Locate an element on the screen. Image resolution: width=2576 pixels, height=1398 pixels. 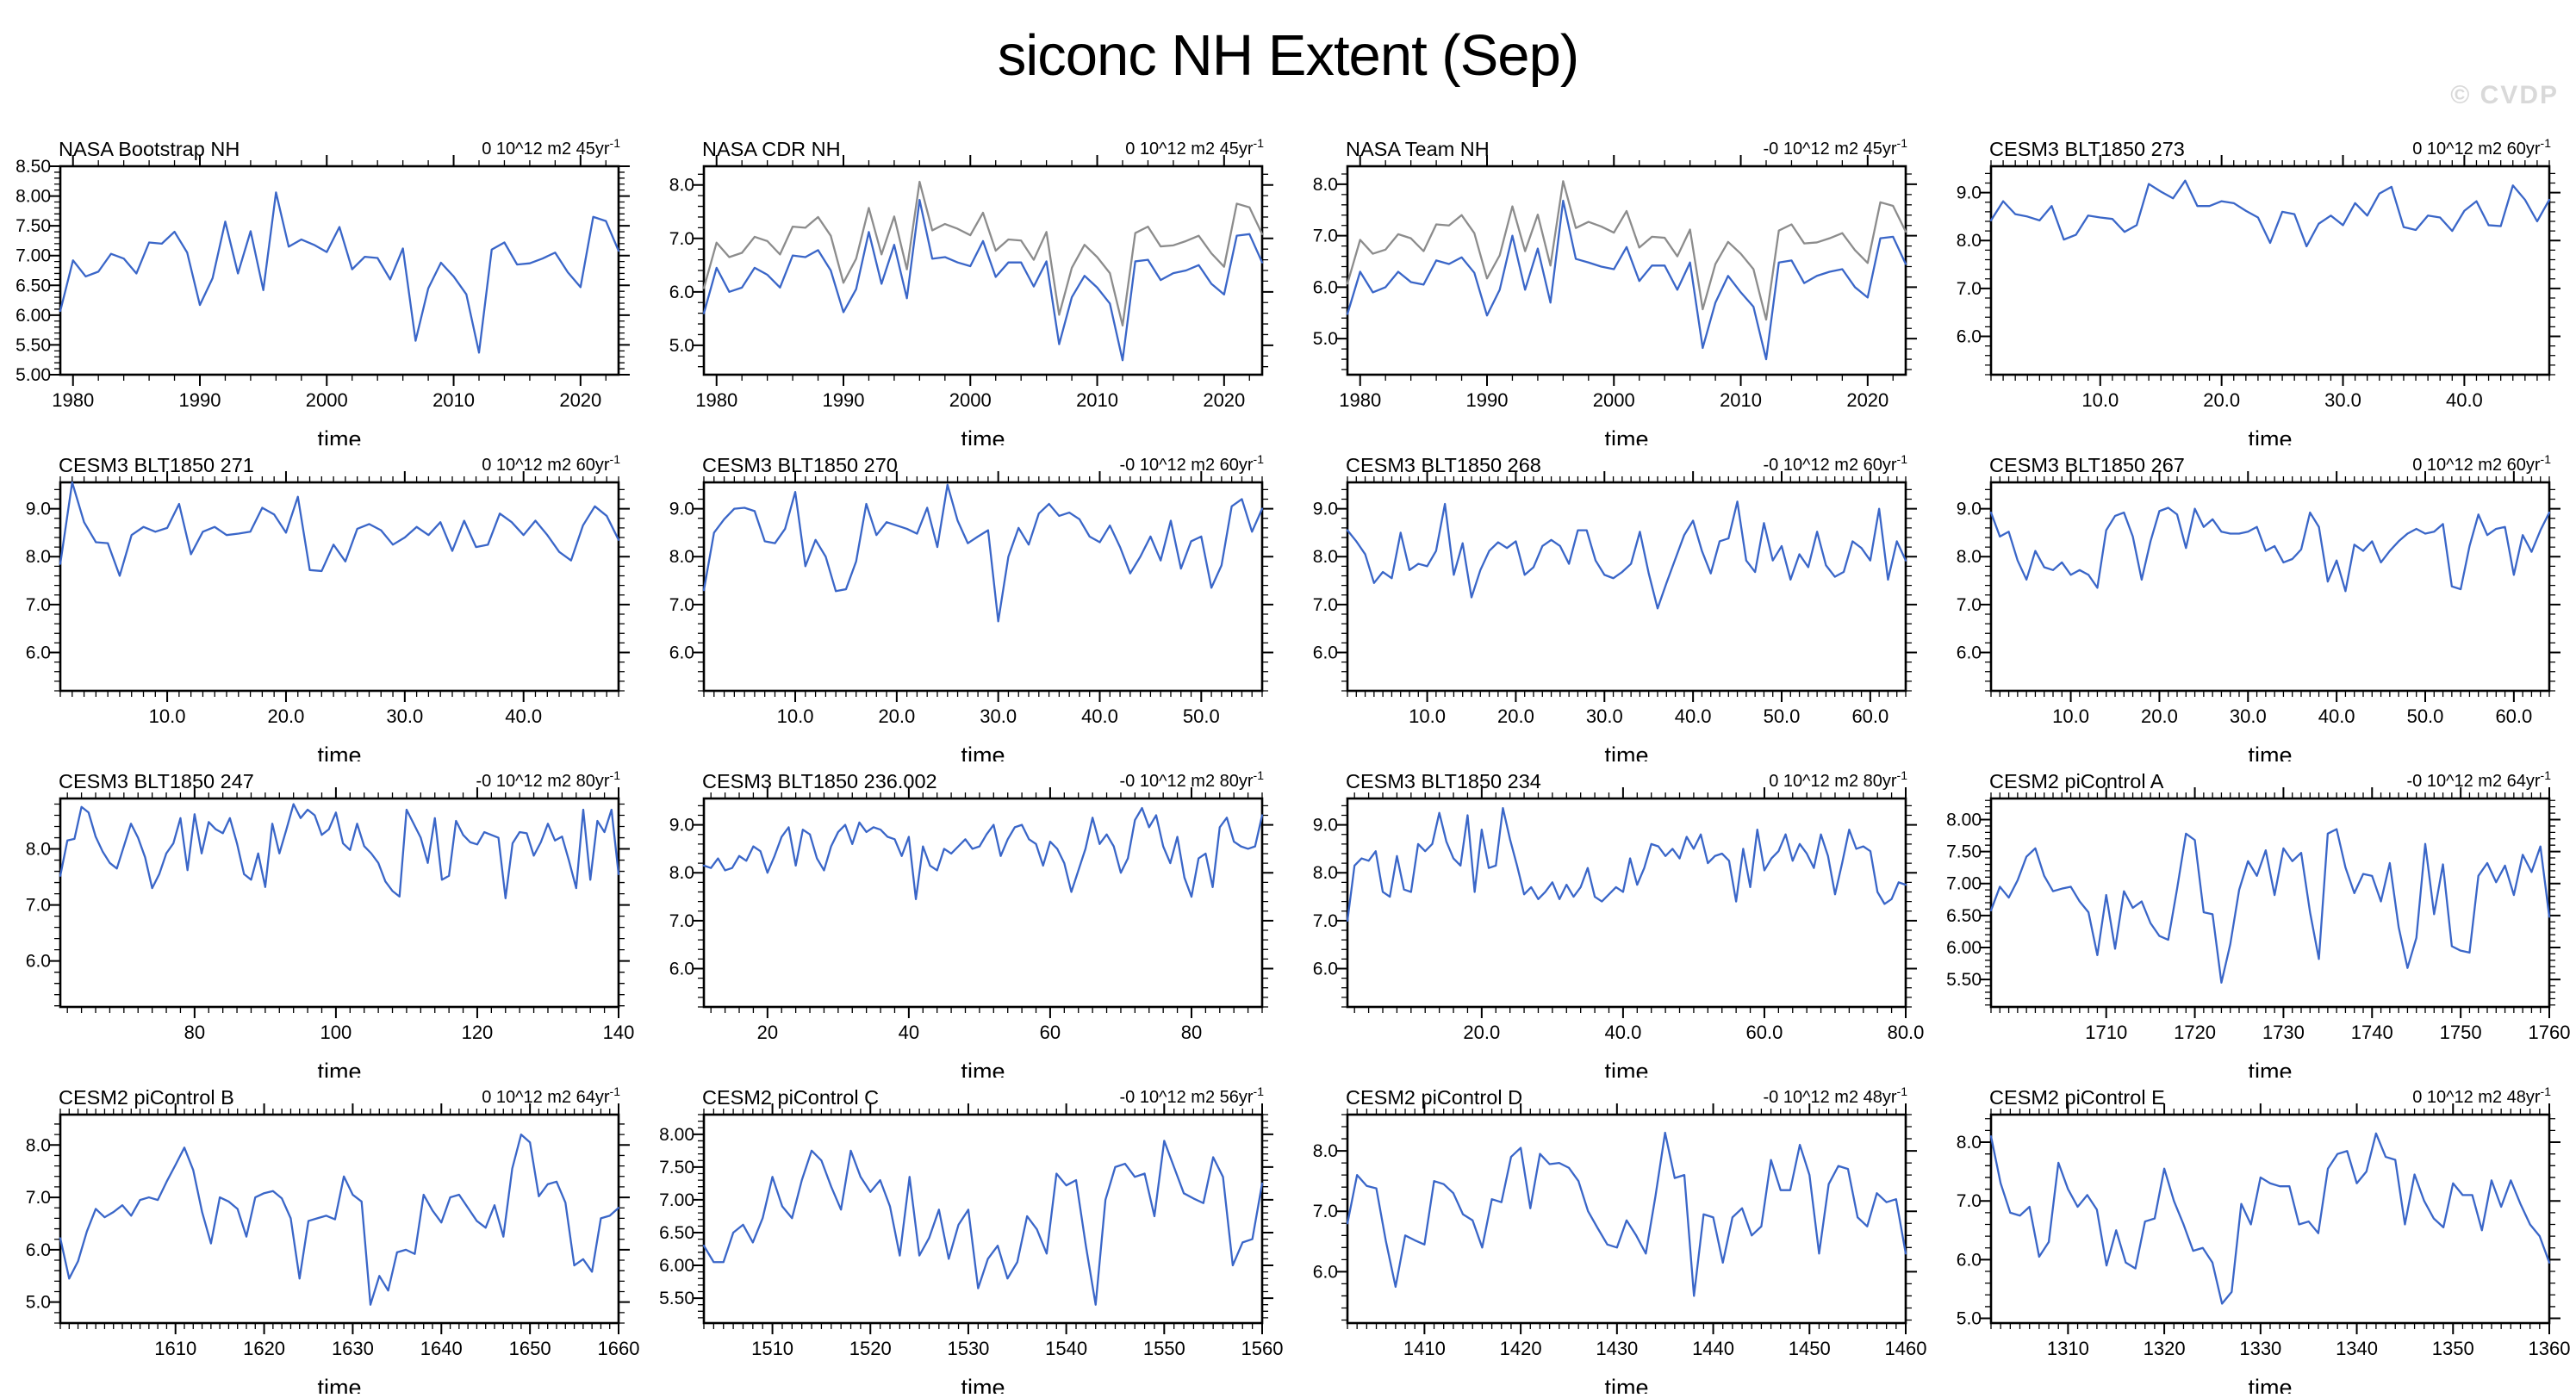
y-tick-label: 5.00 is located at coordinates (34, 375).